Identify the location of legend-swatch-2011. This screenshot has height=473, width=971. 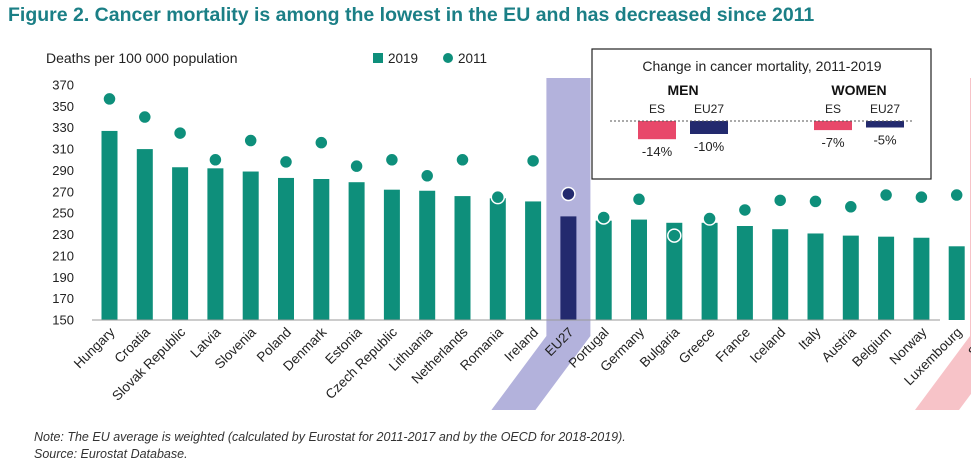
(448, 58).